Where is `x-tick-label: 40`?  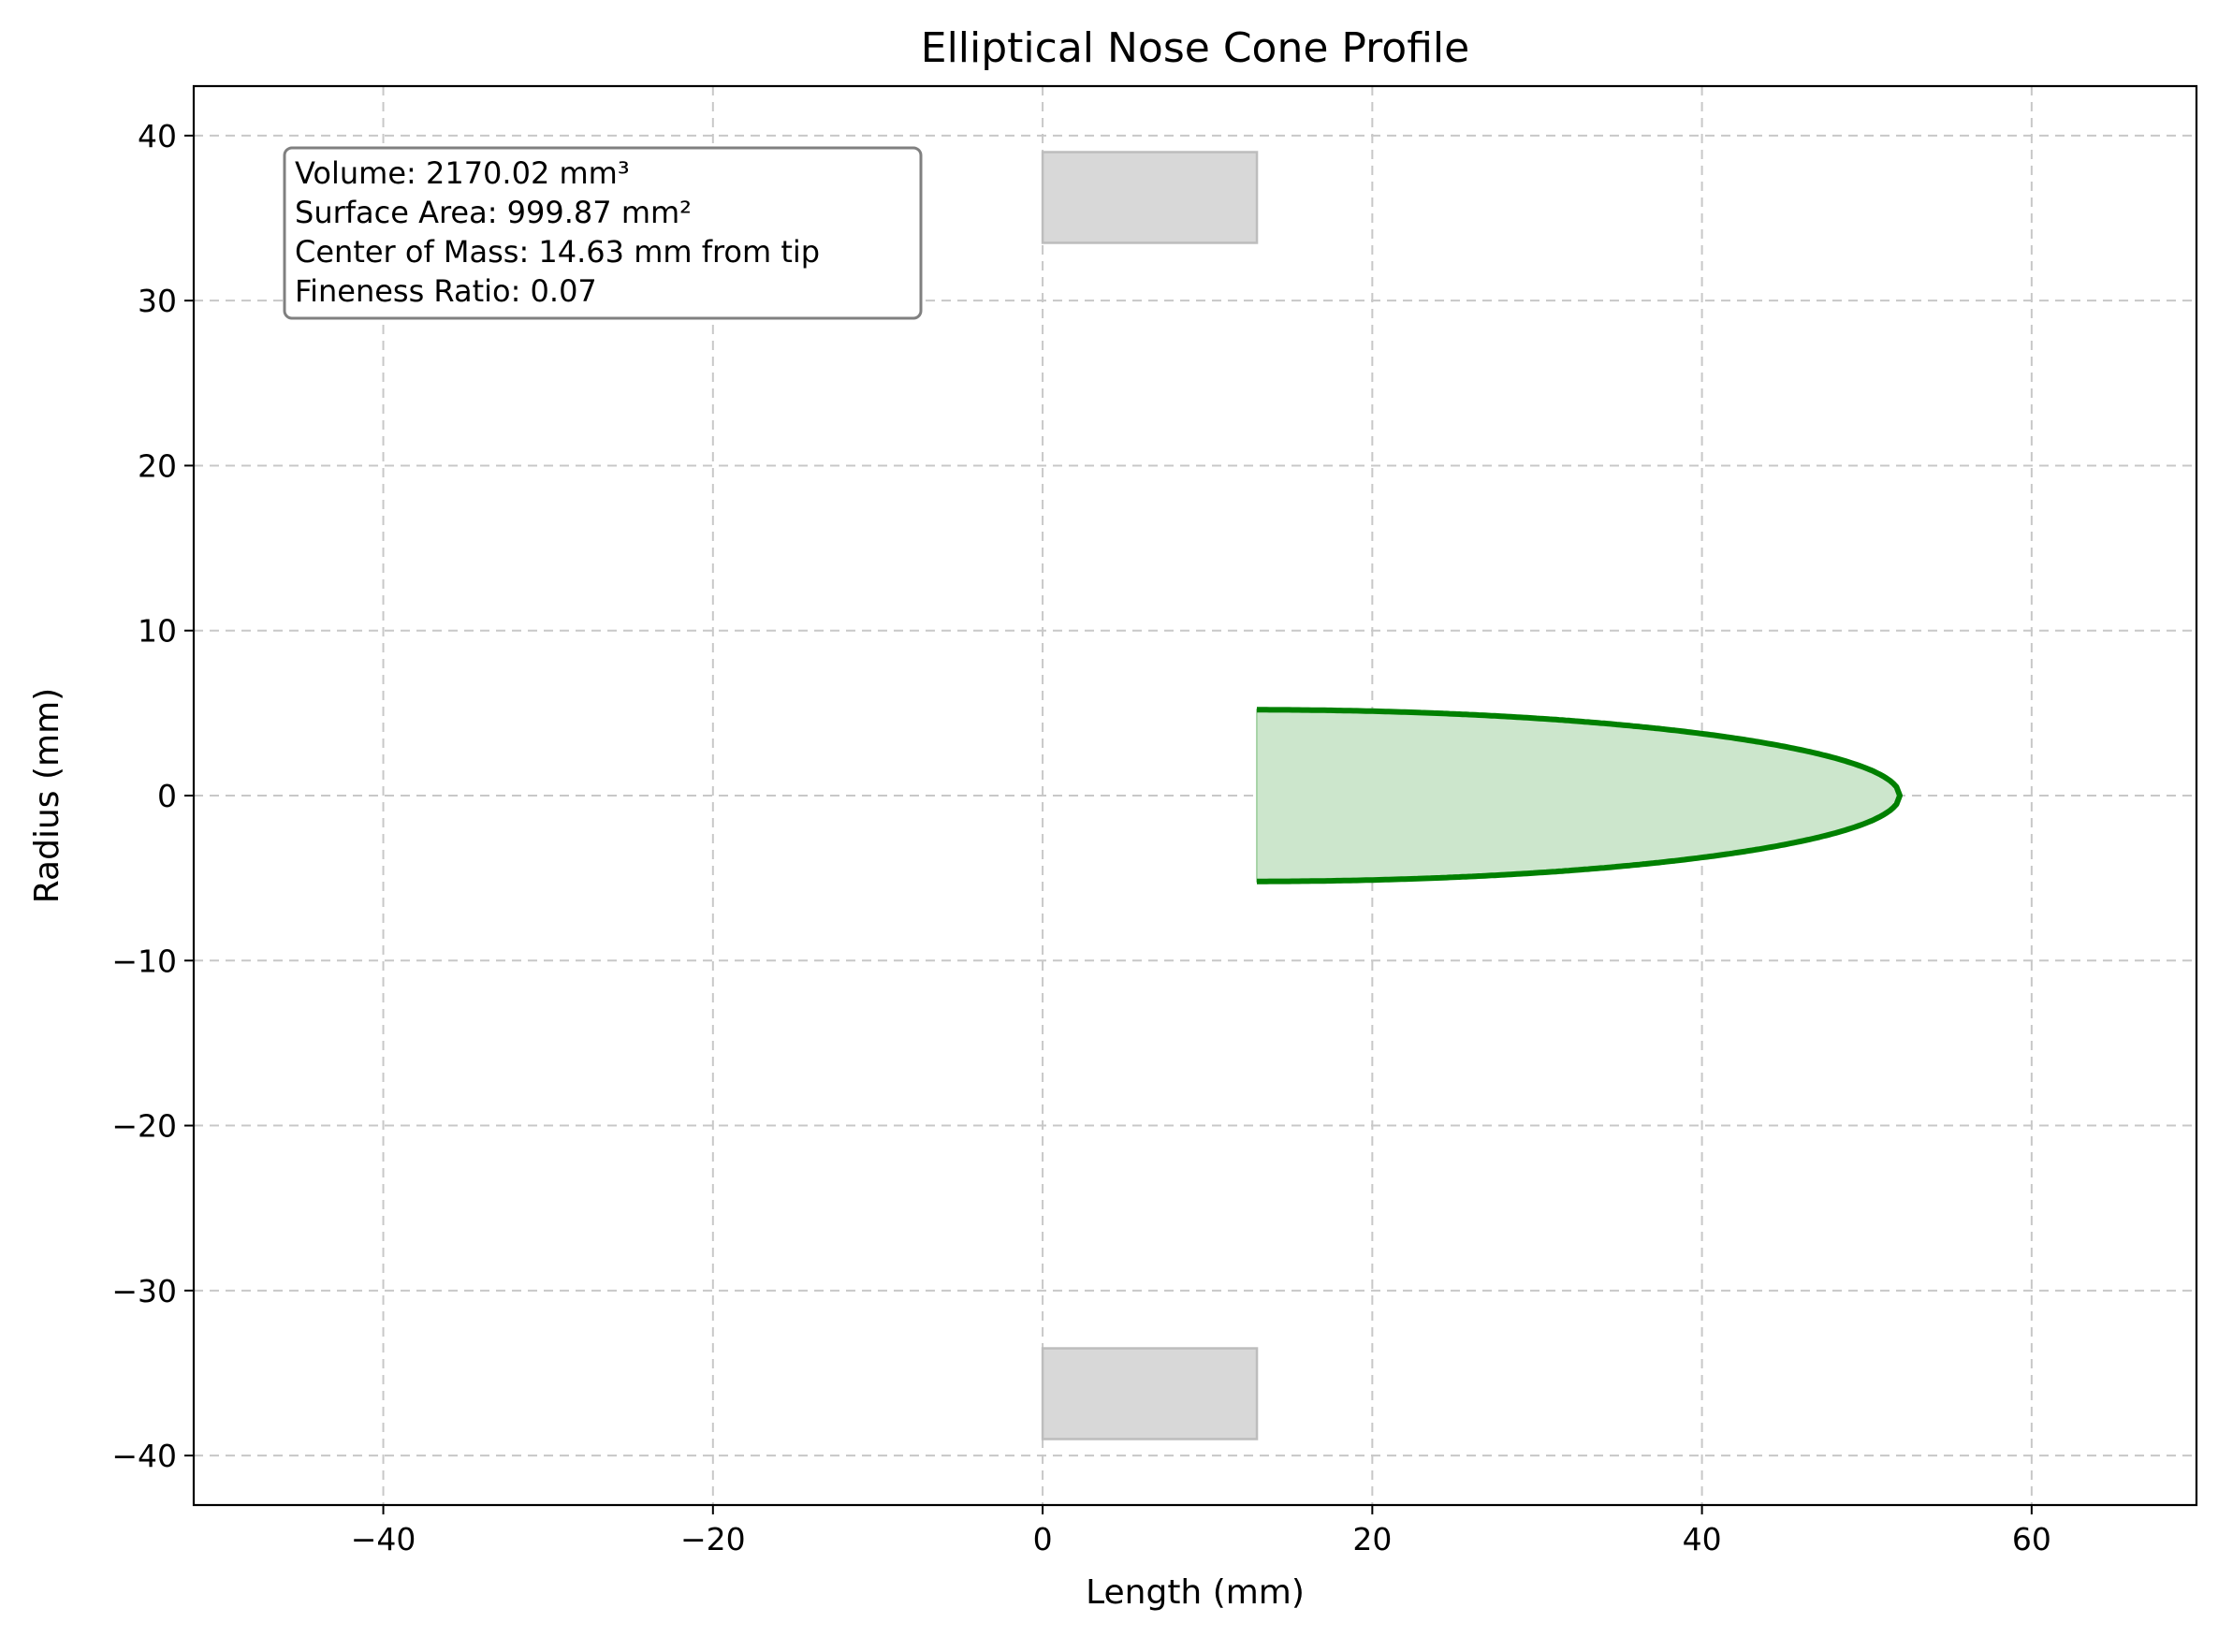 x-tick-label: 40 is located at coordinates (1703, 1539).